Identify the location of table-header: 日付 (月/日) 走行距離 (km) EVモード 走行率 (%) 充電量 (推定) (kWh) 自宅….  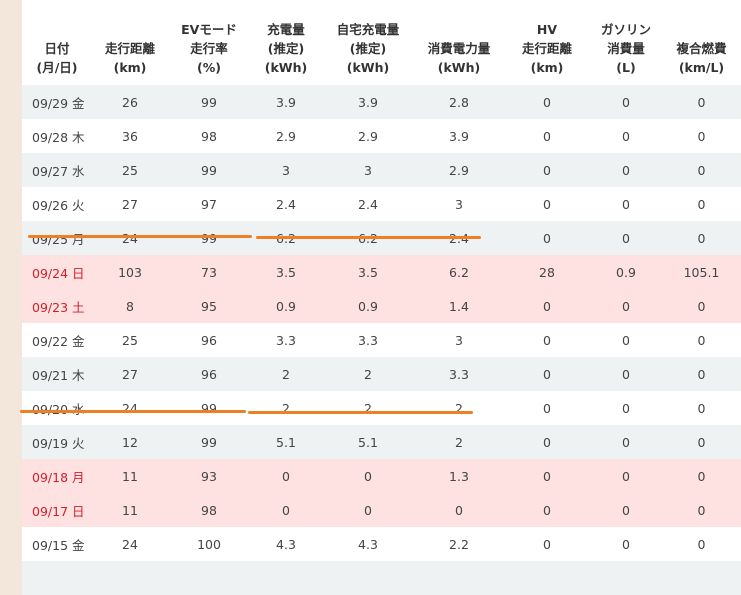
(381, 42).